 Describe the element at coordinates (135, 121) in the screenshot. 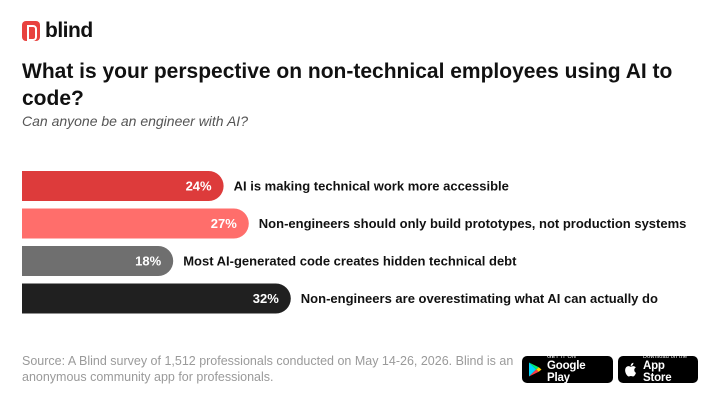

I see `chart-subtitle: Can anyone be an engineer with AI?` at that location.